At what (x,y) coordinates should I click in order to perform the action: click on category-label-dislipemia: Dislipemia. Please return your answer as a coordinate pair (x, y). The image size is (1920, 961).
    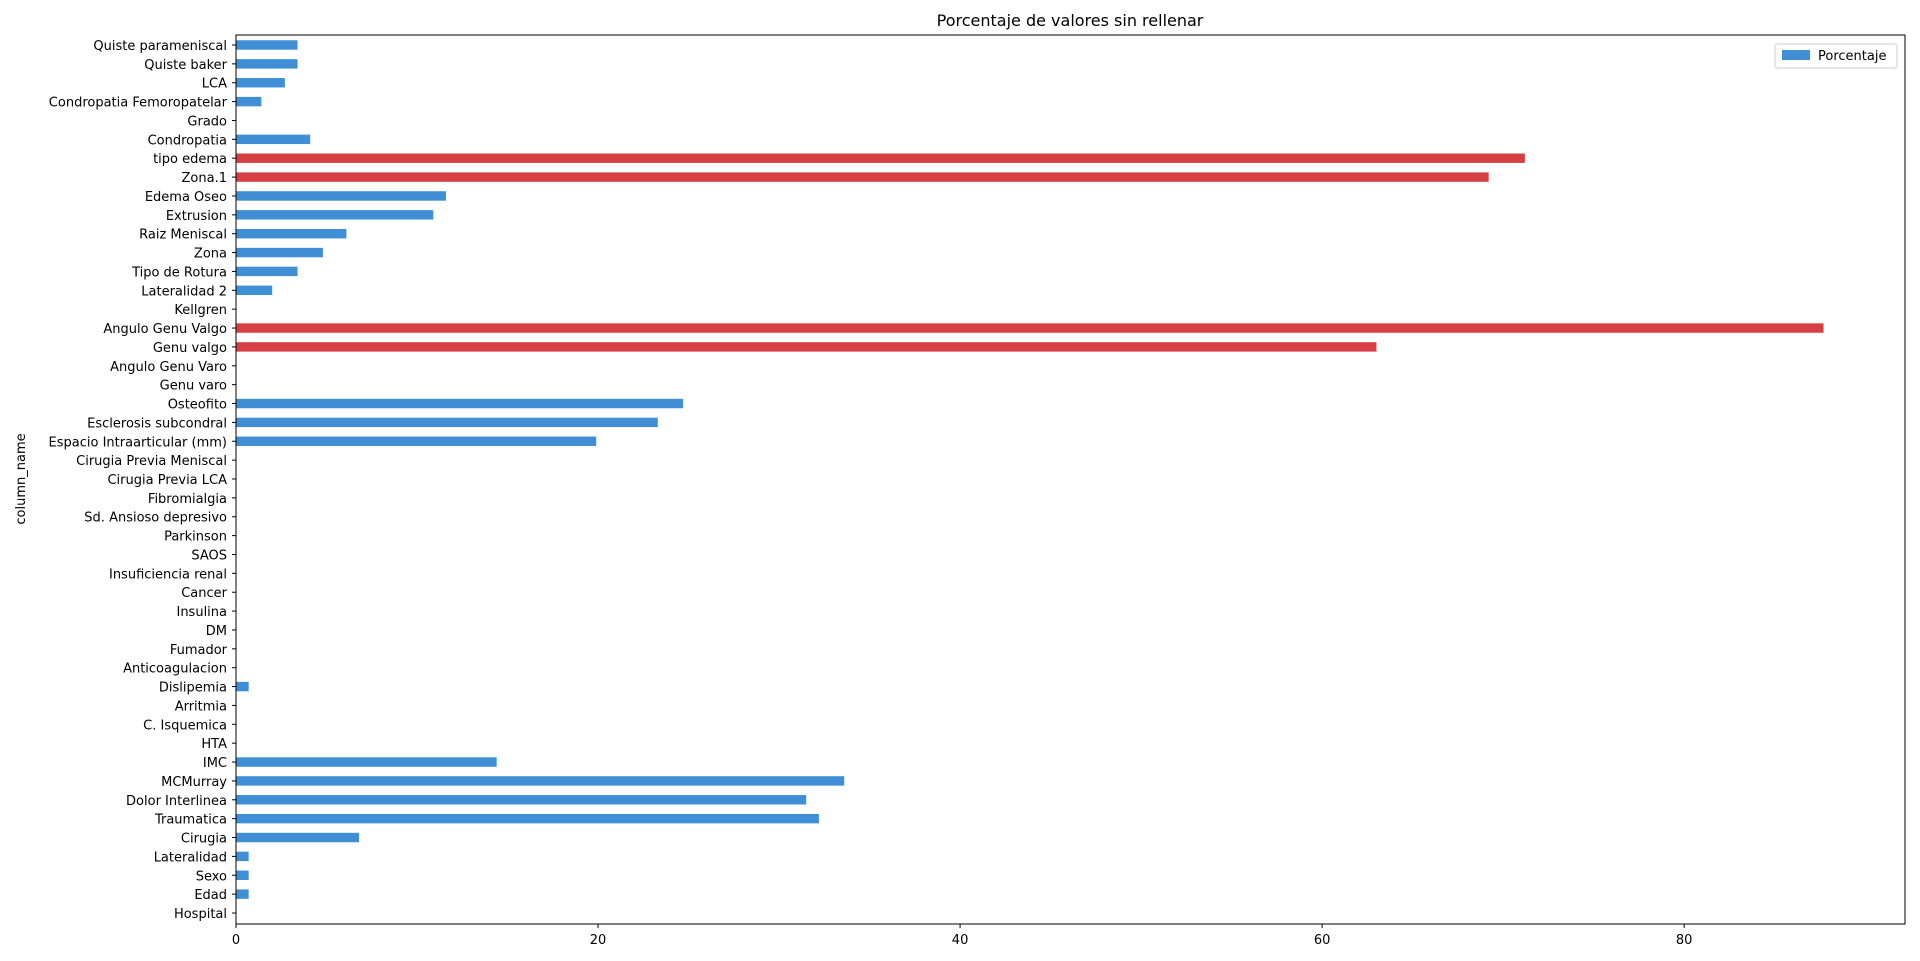
    Looking at the image, I should click on (193, 688).